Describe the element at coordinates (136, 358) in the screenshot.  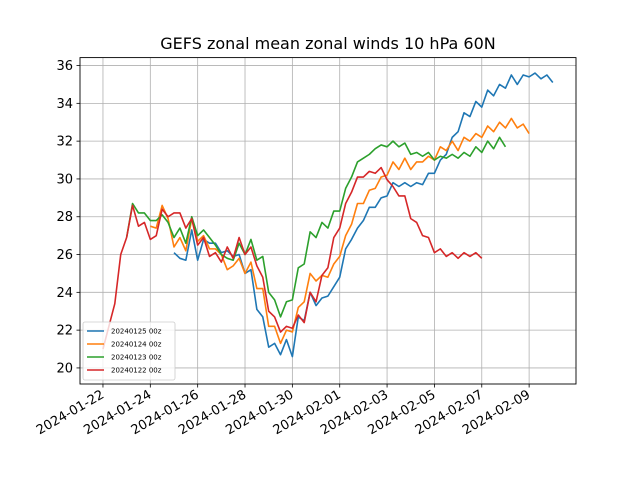
I see `legend-label: 20240123 00z` at that location.